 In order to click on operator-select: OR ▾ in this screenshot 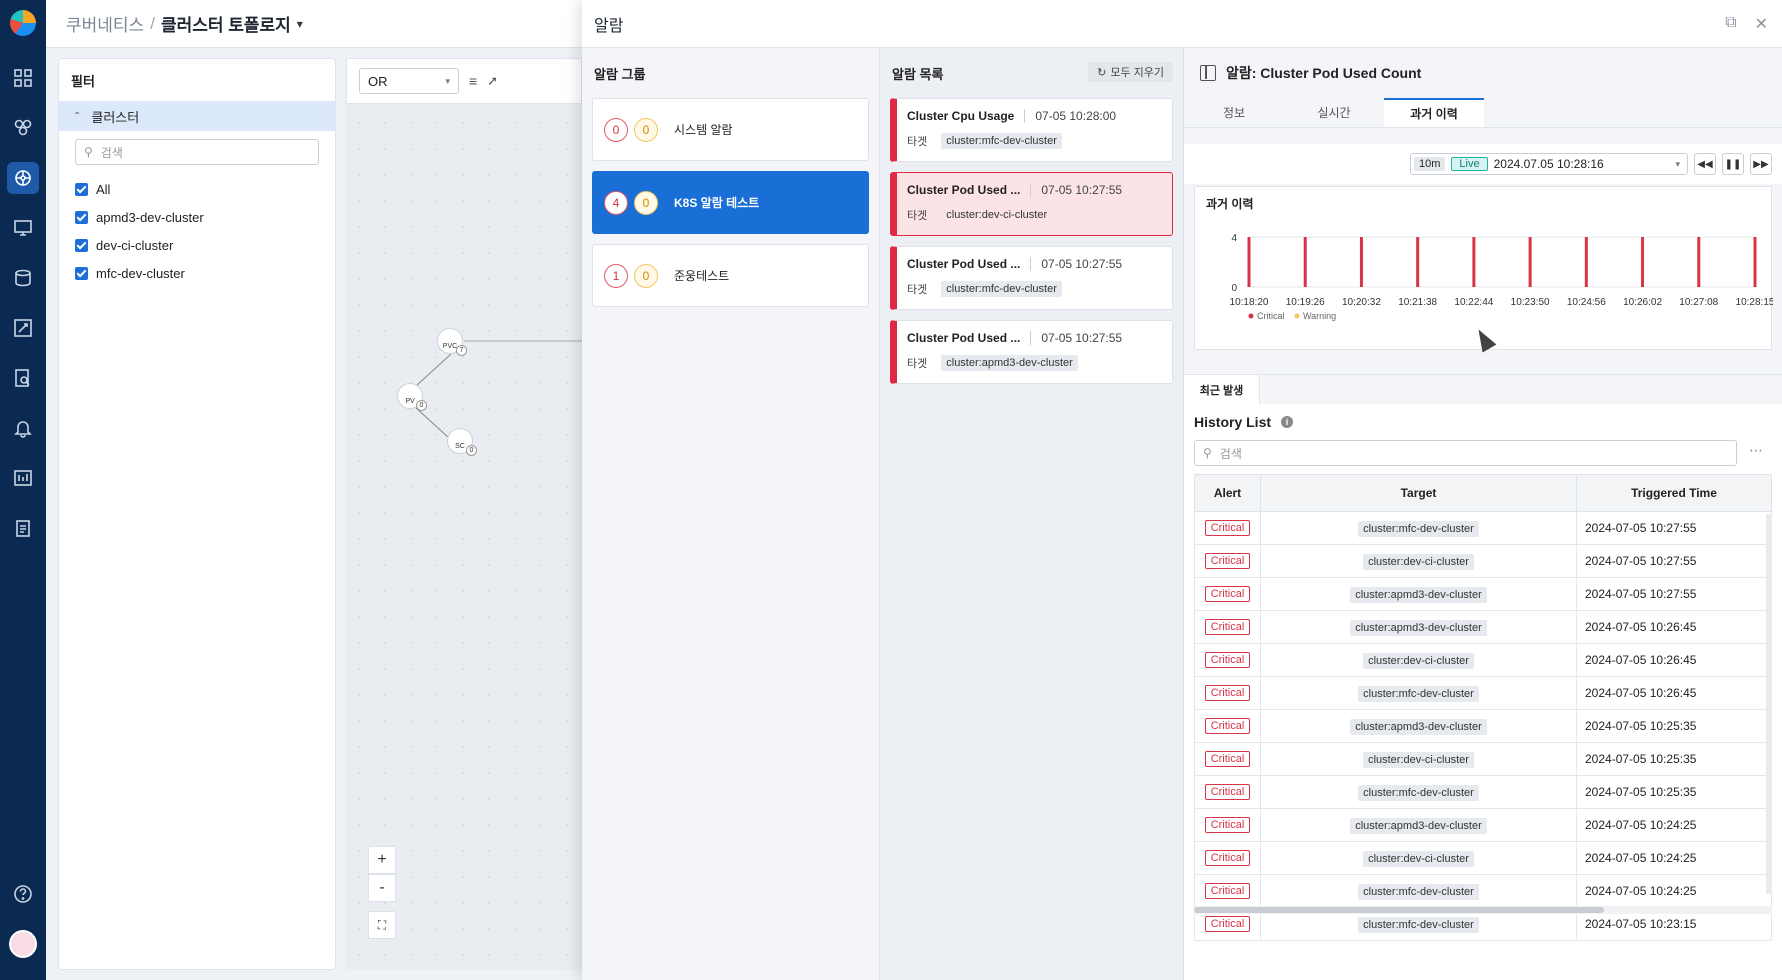, I will do `click(409, 81)`.